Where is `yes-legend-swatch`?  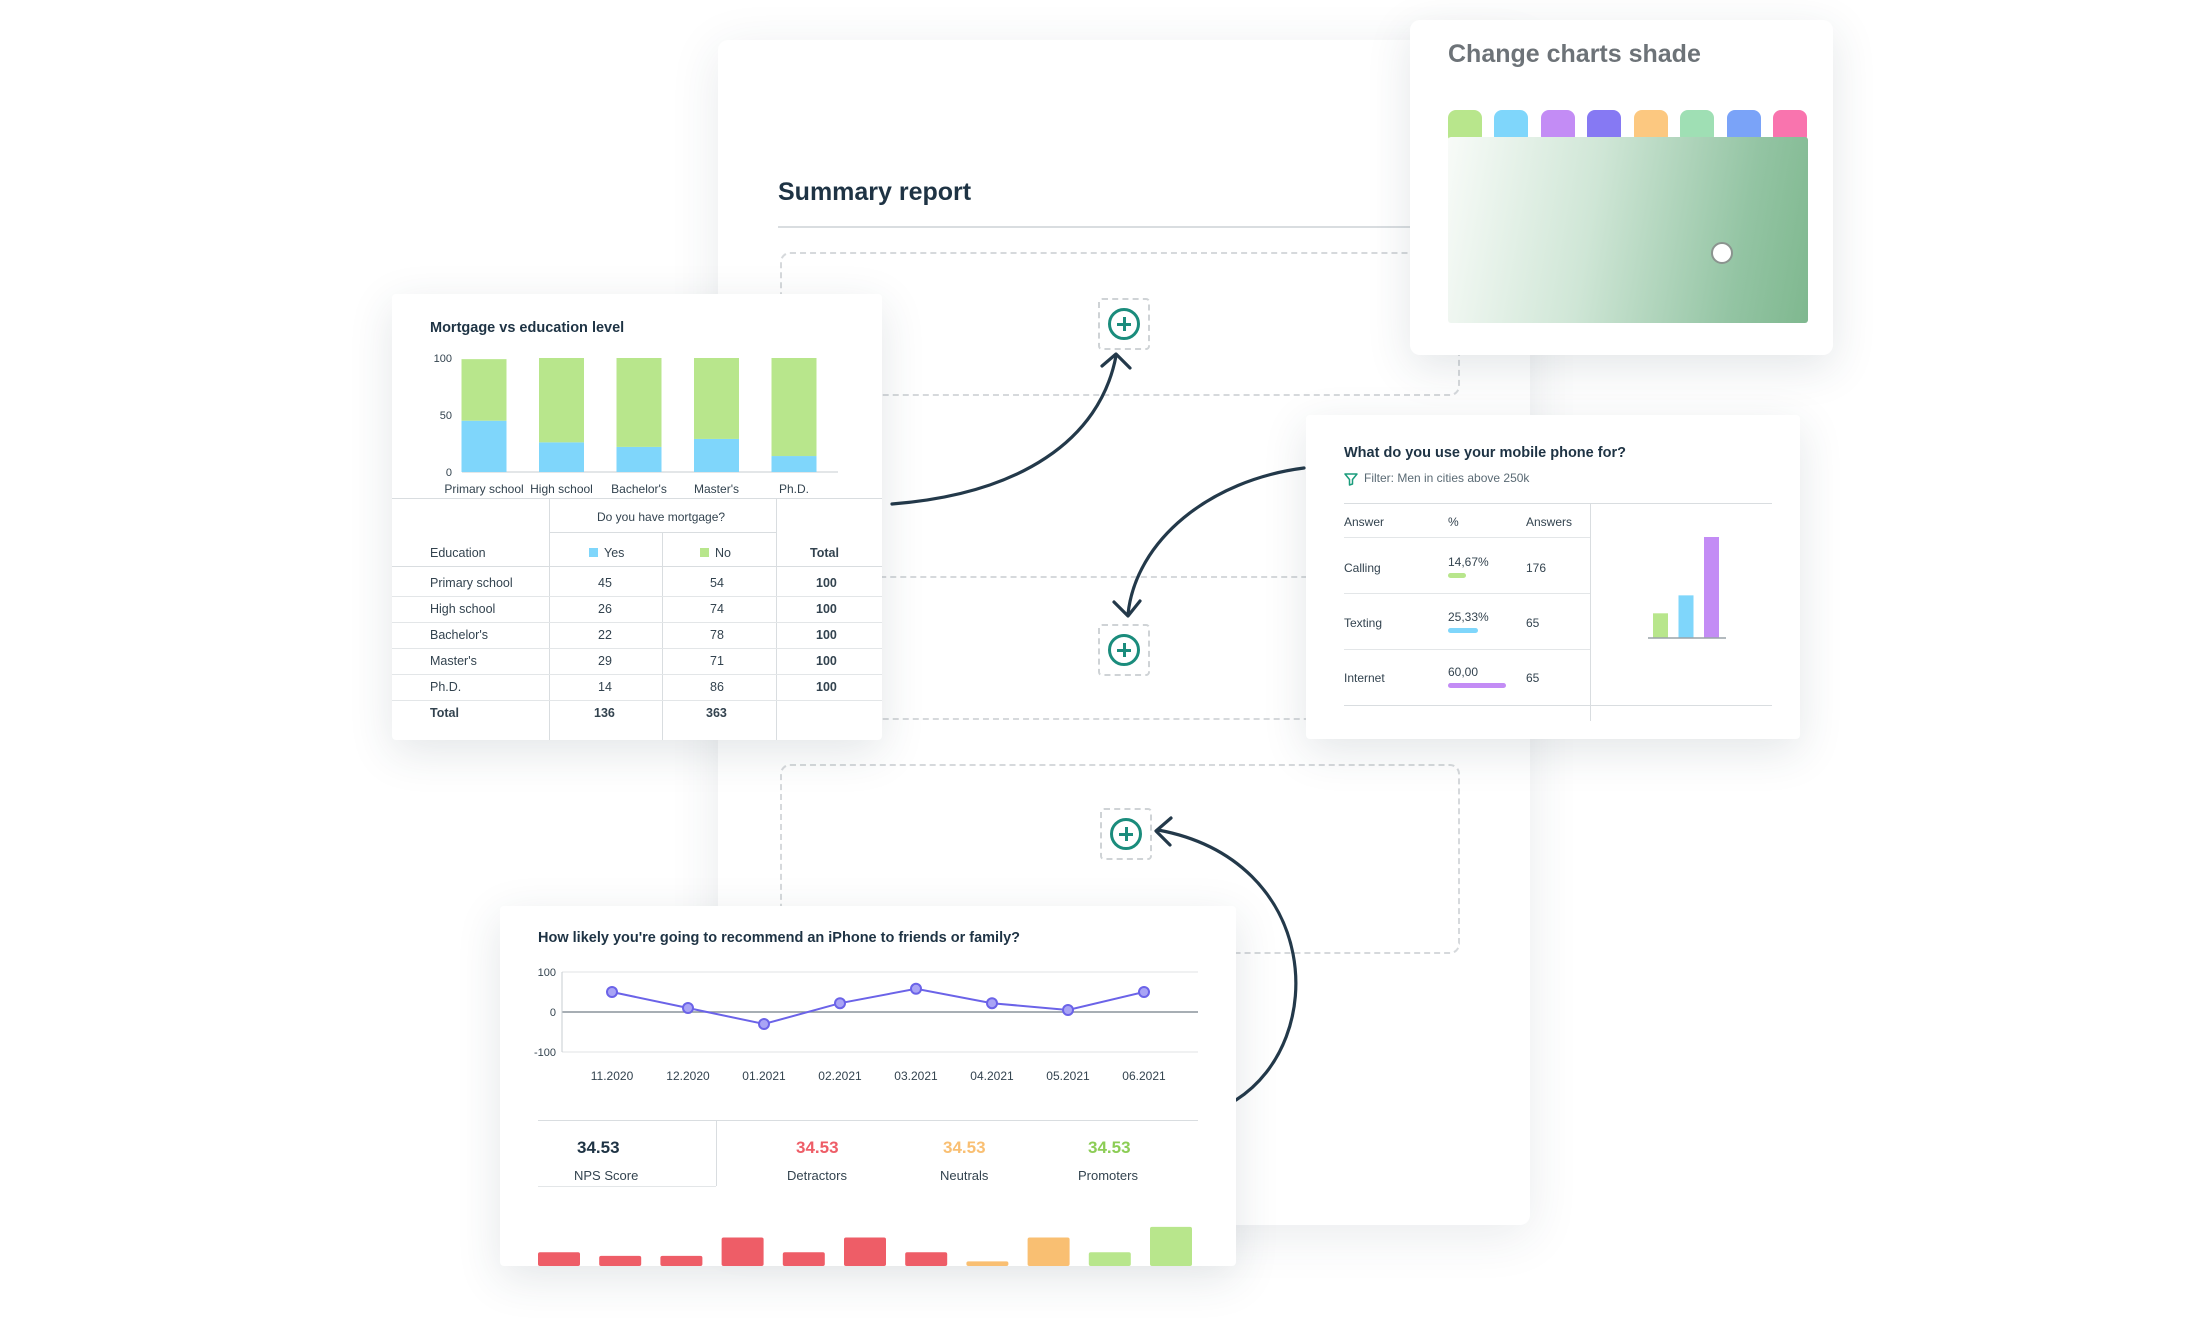 yes-legend-swatch is located at coordinates (593, 552).